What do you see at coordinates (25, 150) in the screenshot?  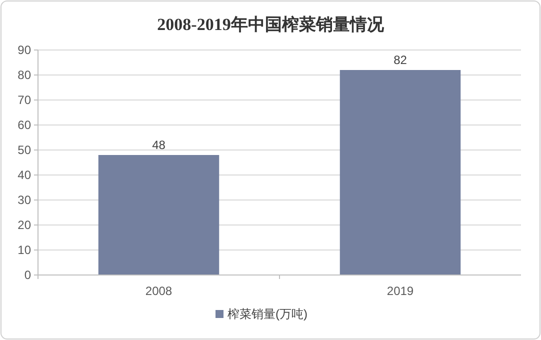 I see `y-tick-label: 50` at bounding box center [25, 150].